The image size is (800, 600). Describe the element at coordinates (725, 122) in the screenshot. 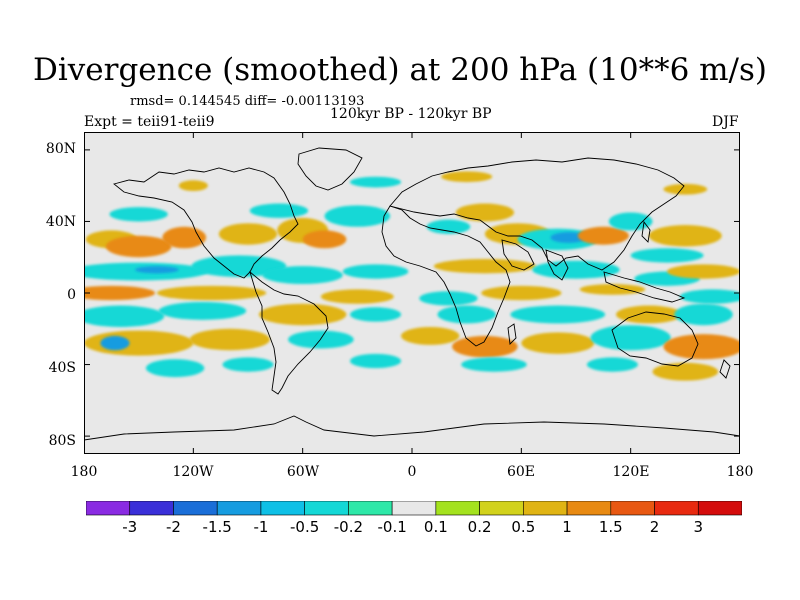

I see `season-label: DJF` at that location.